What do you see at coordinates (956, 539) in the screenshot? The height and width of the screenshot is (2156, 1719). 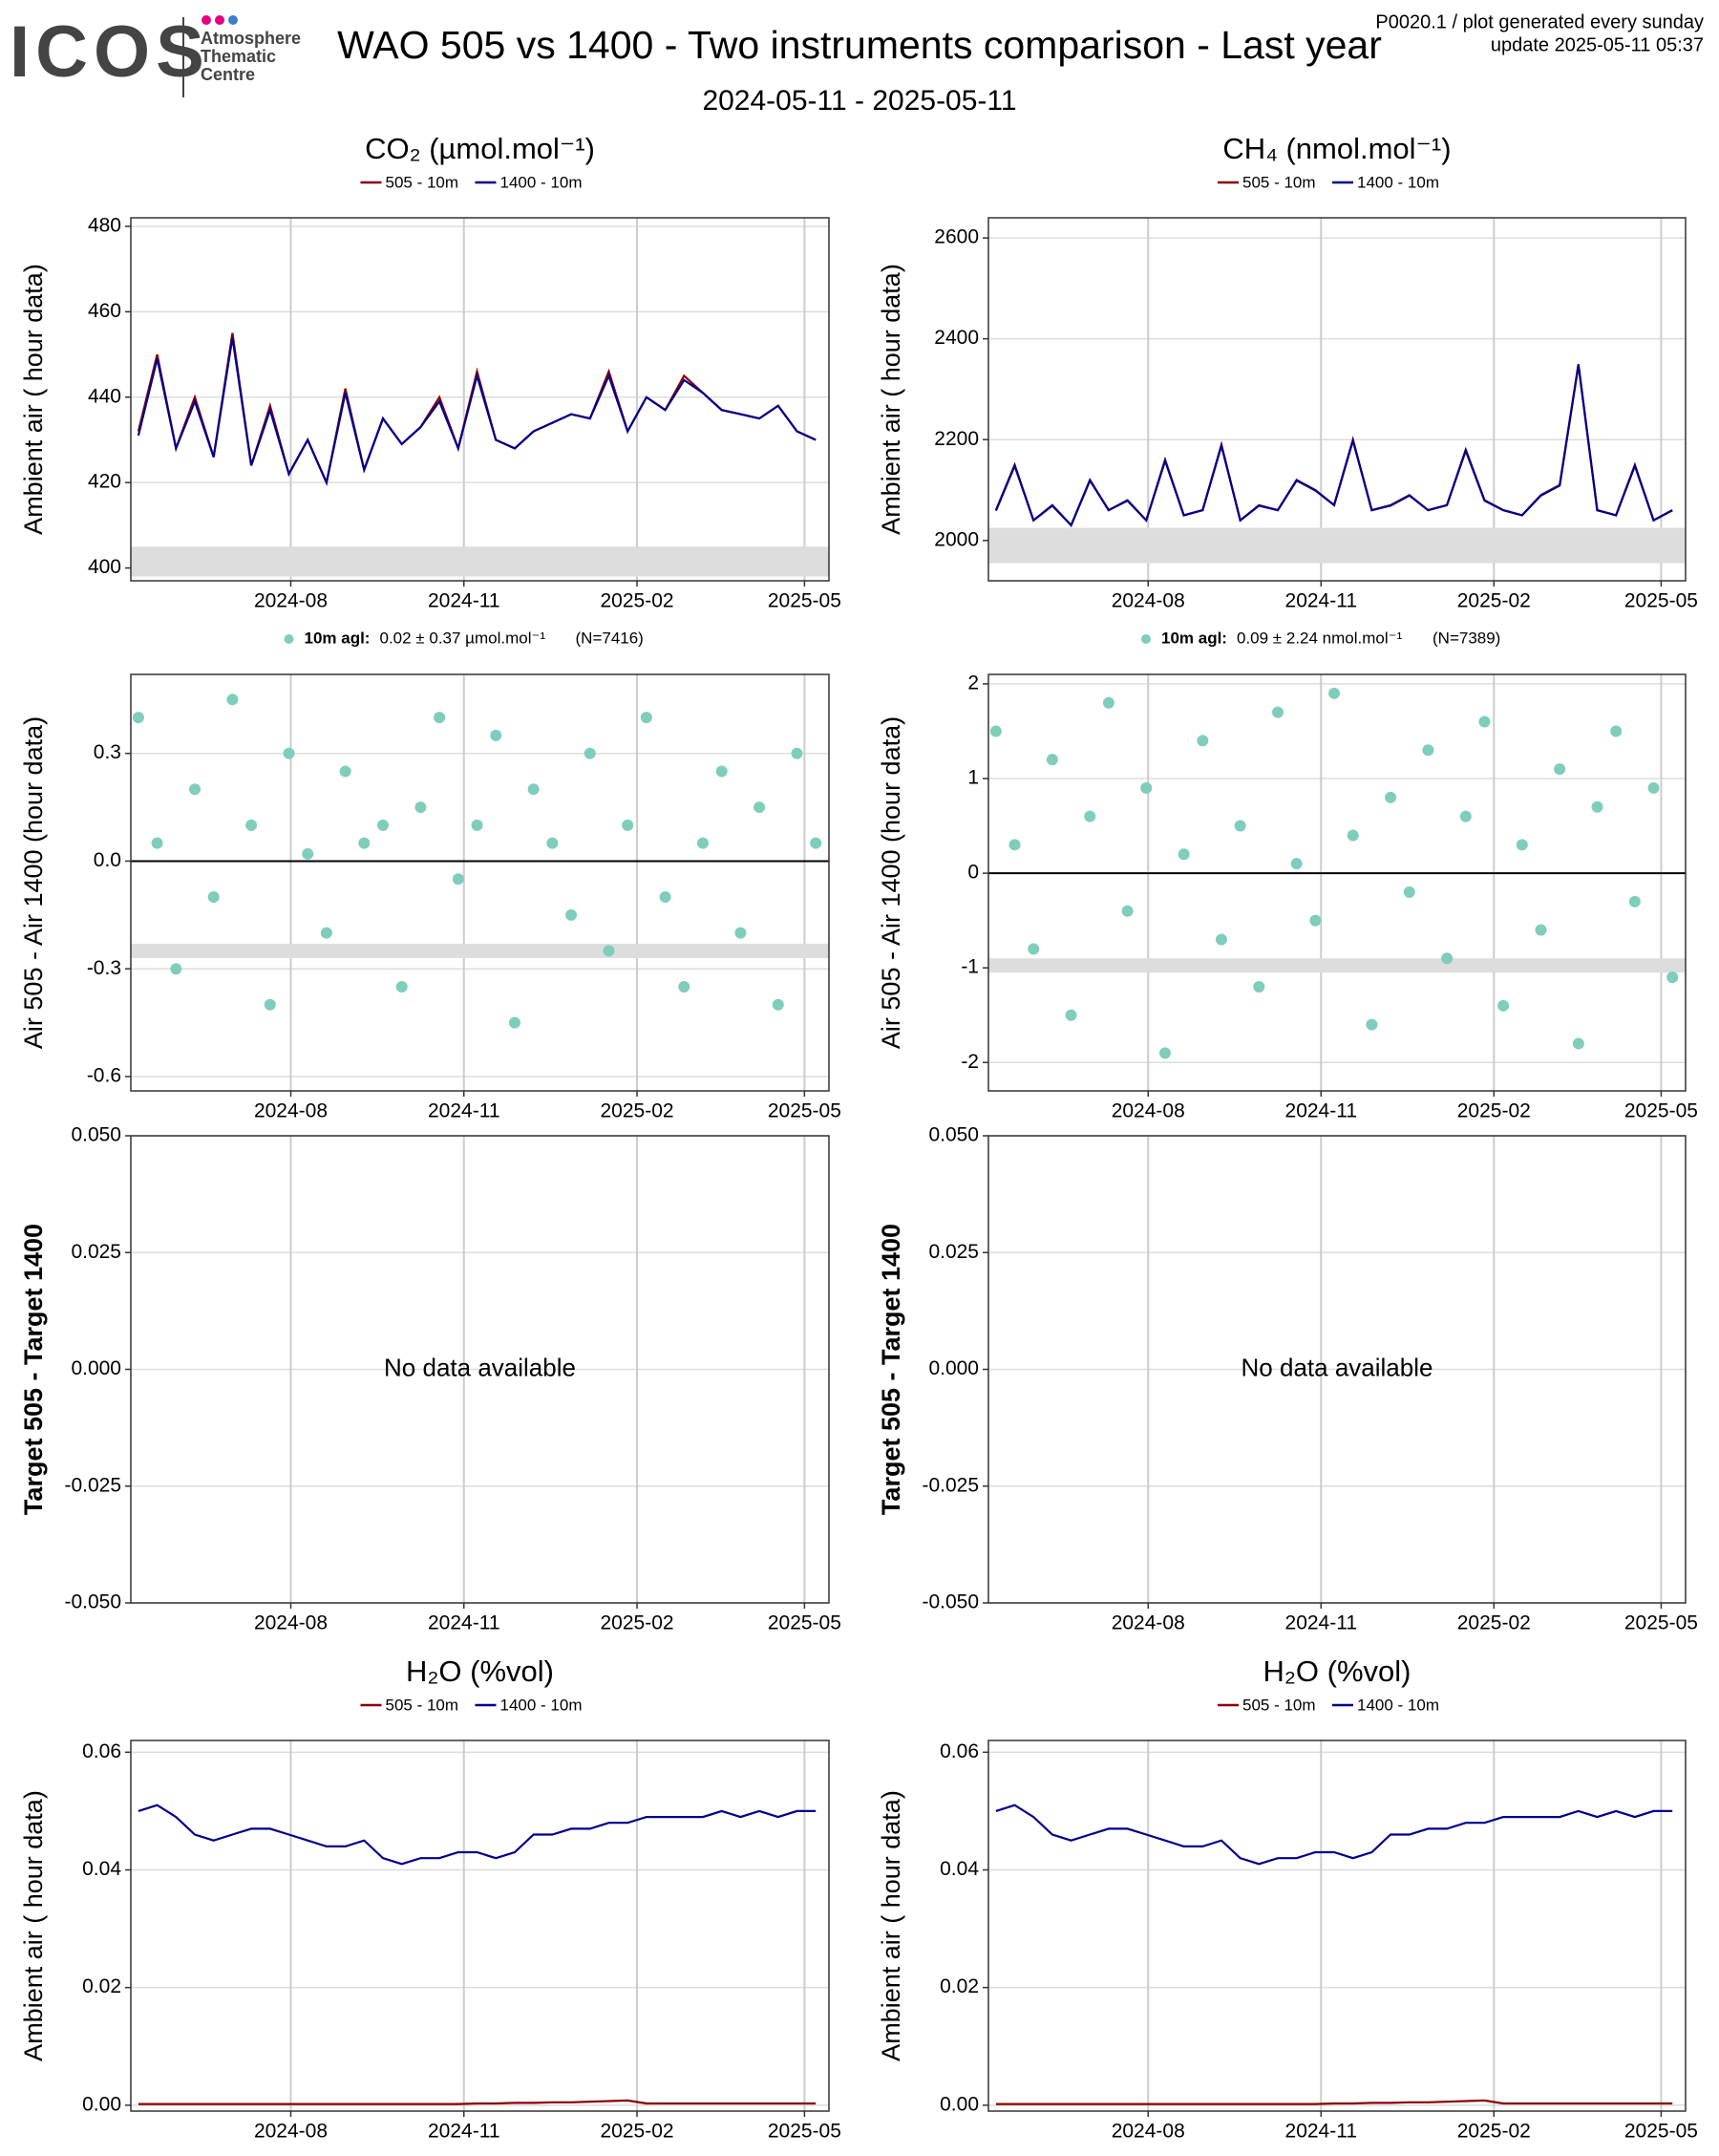 I see `y-tick-label: 2000` at bounding box center [956, 539].